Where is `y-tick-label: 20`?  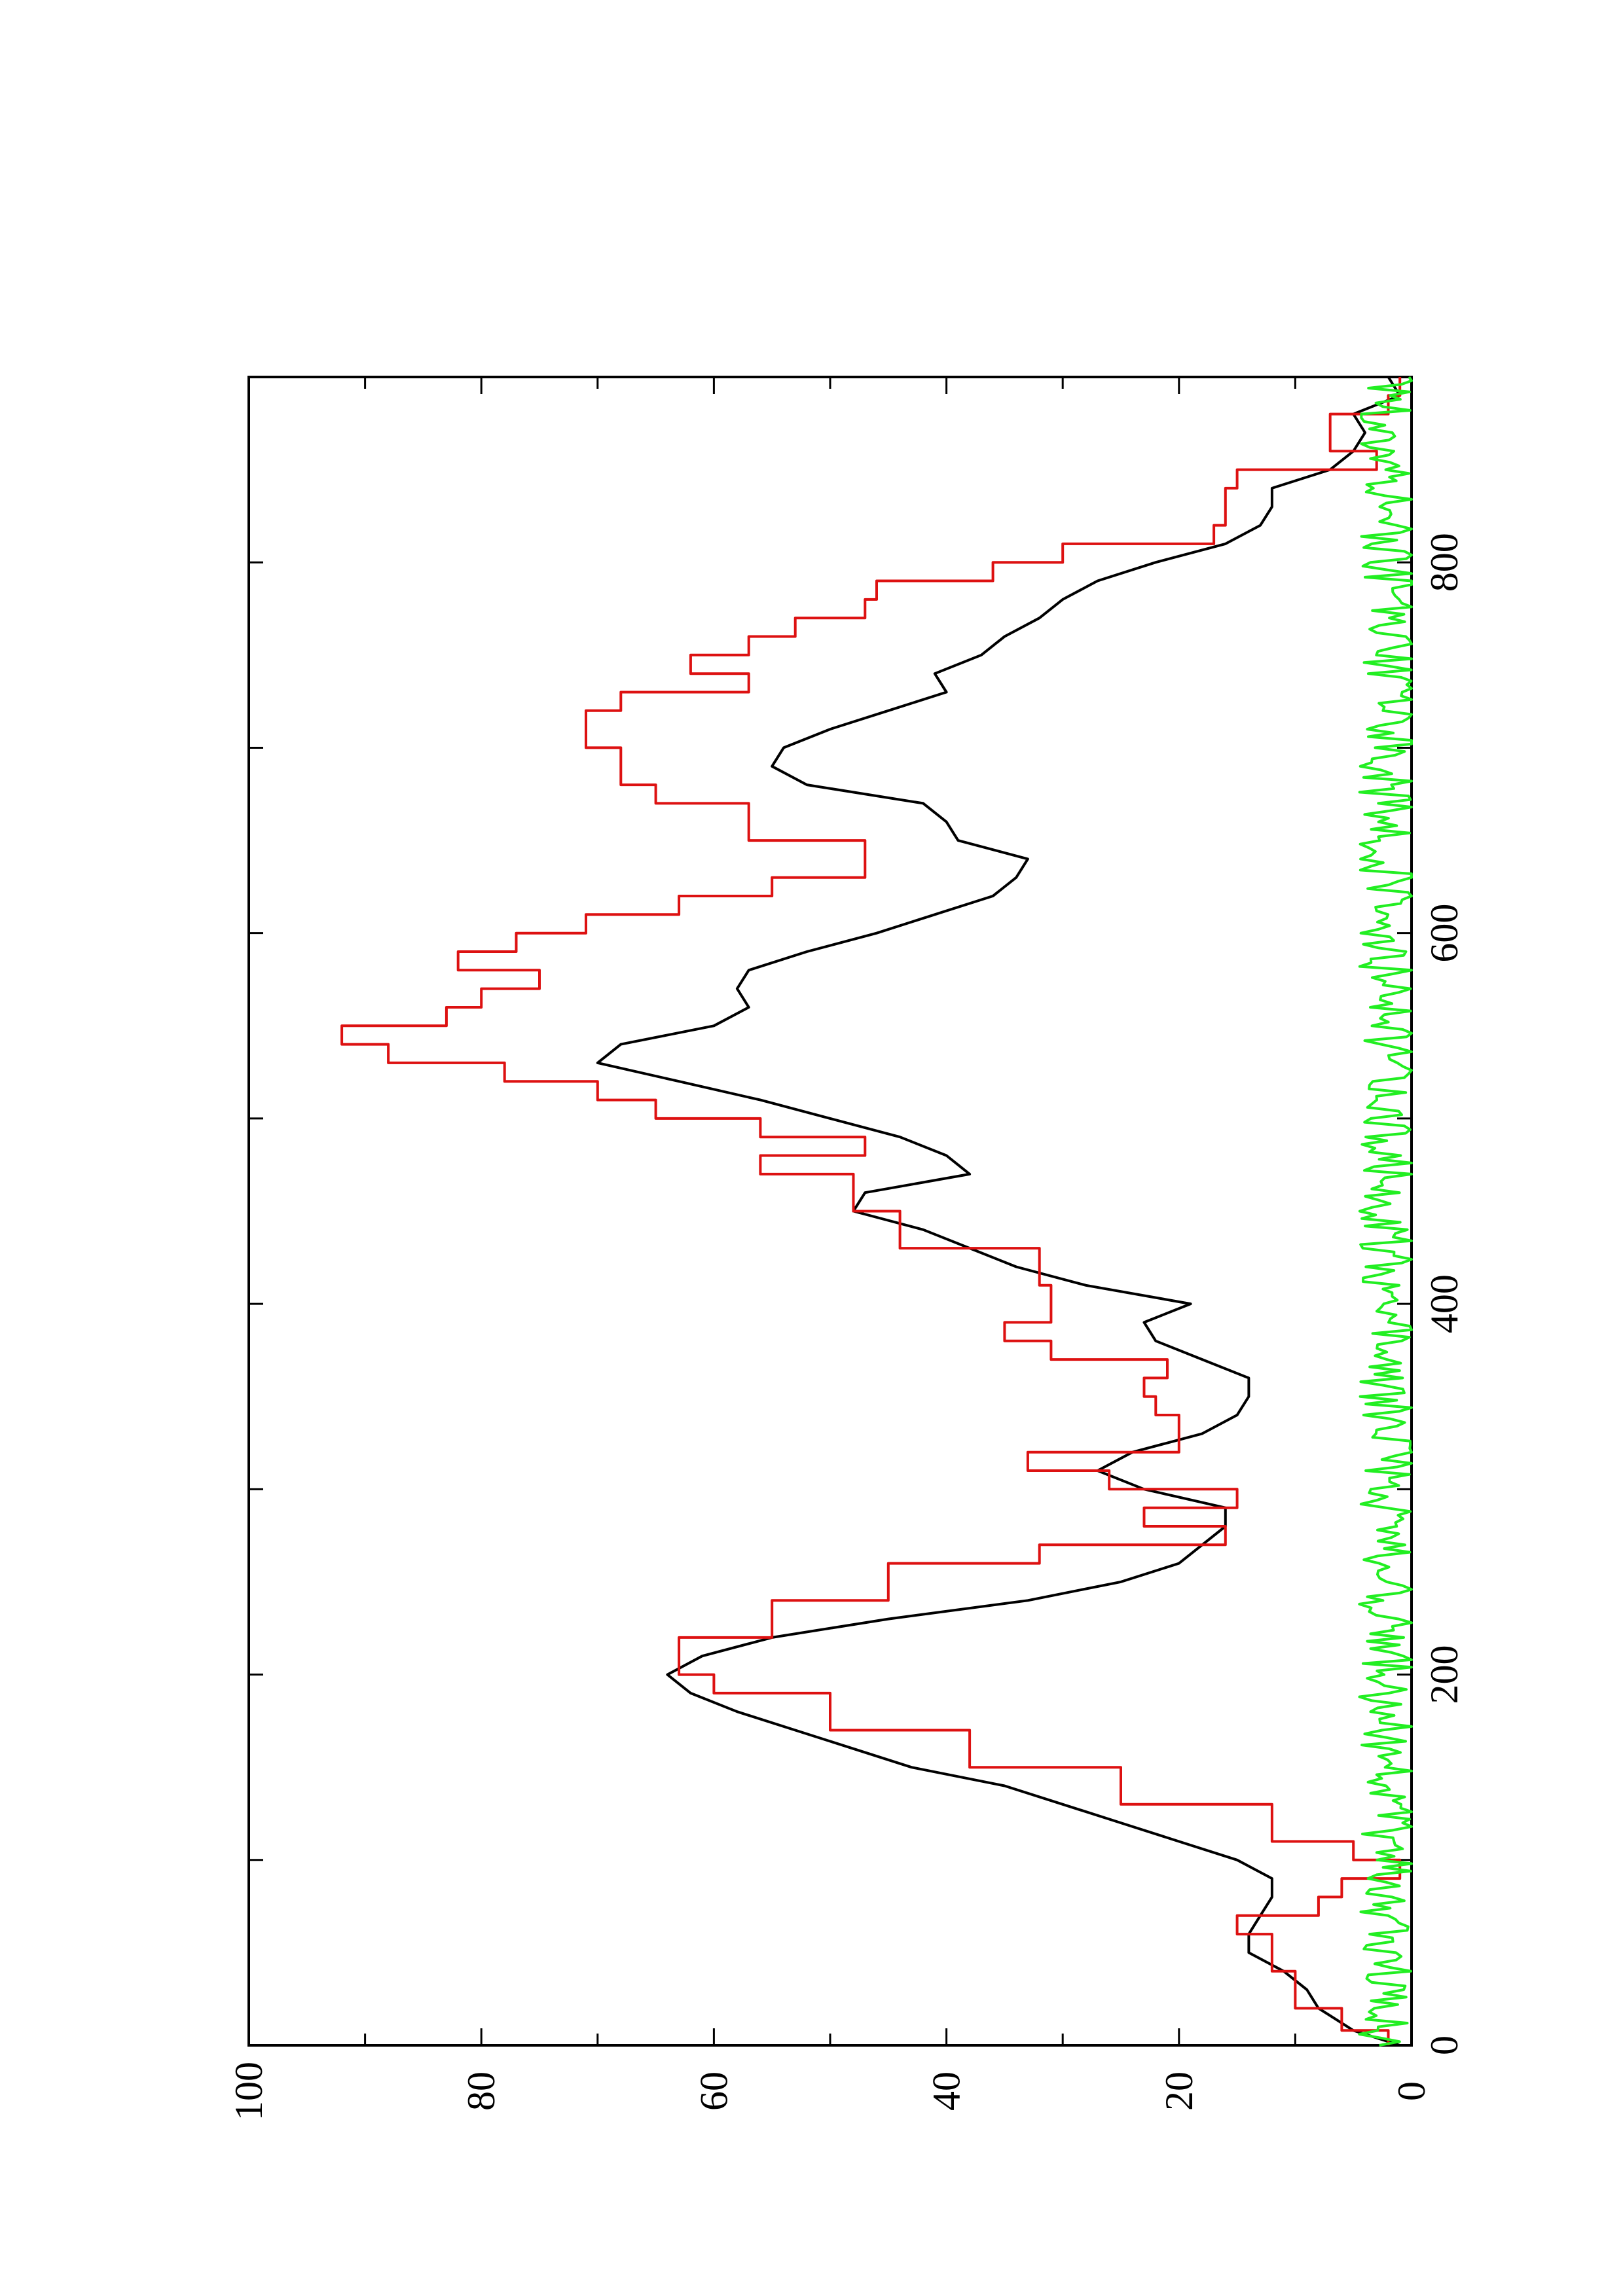
y-tick-label: 20 is located at coordinates (1179, 2091).